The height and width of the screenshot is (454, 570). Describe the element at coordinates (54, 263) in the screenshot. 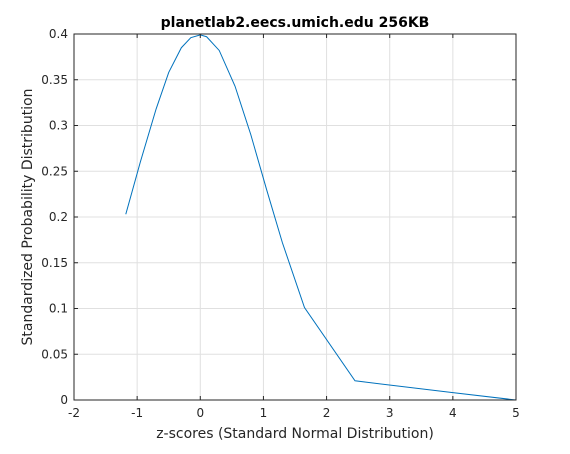

I see `y-tick-label: 0.15` at that location.